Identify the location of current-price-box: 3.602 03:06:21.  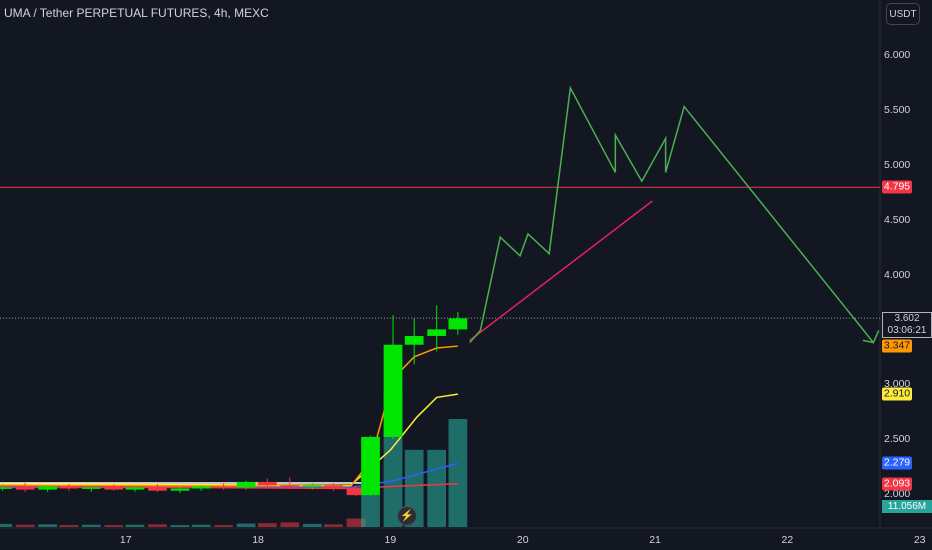
(907, 325).